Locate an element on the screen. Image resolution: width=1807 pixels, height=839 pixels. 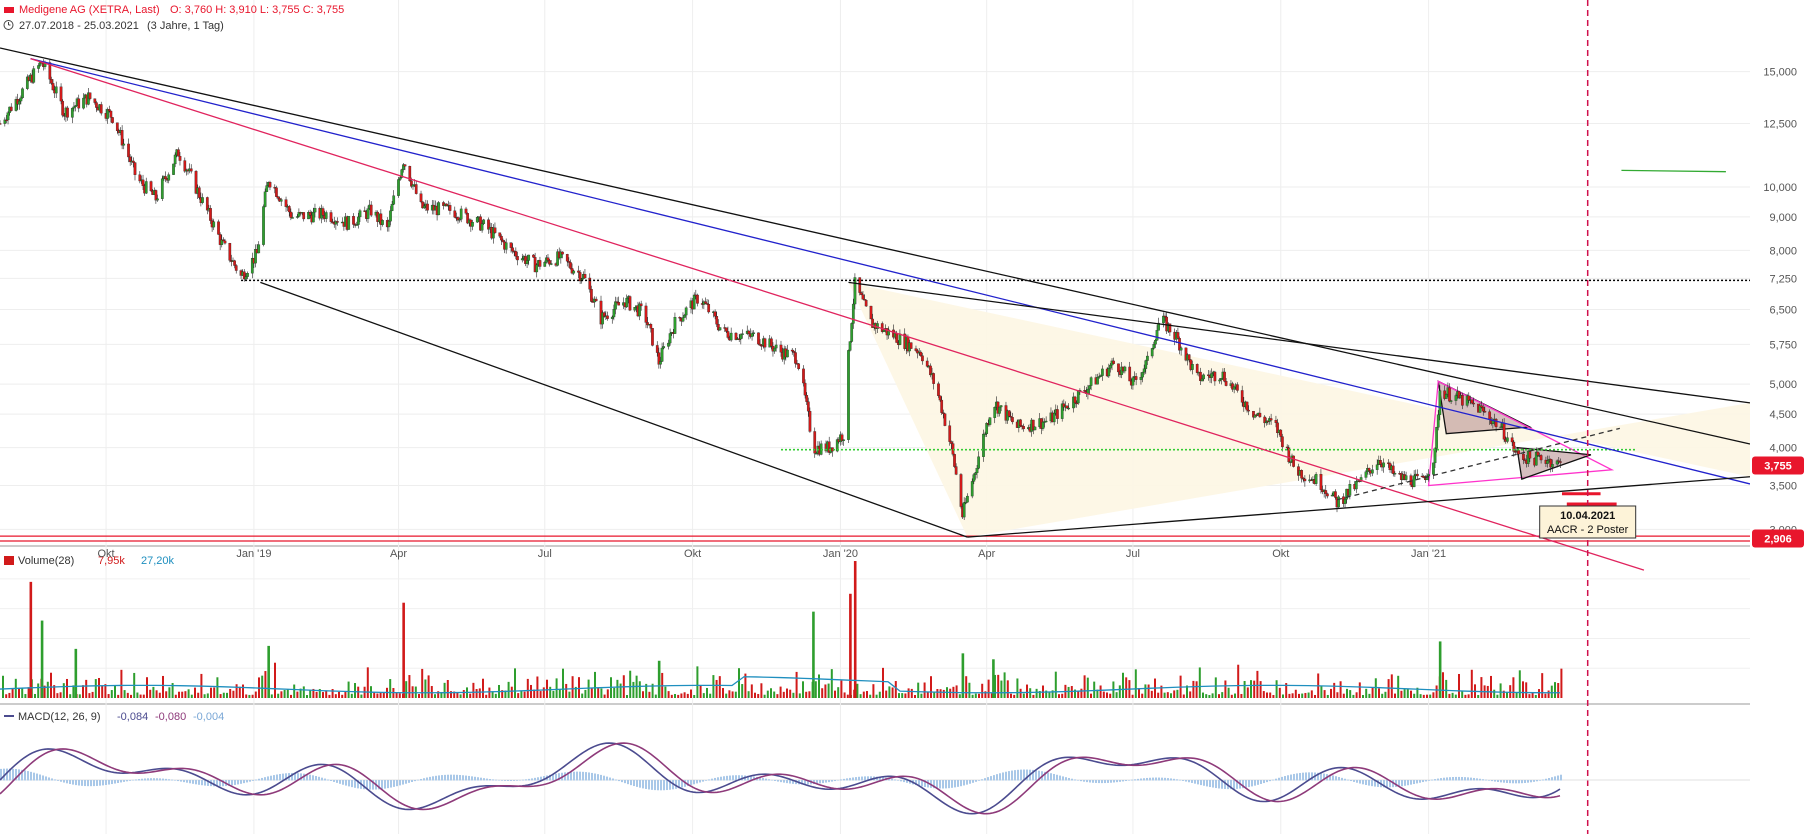
price-tick-label: 9,000 is located at coordinates (1783, 218).